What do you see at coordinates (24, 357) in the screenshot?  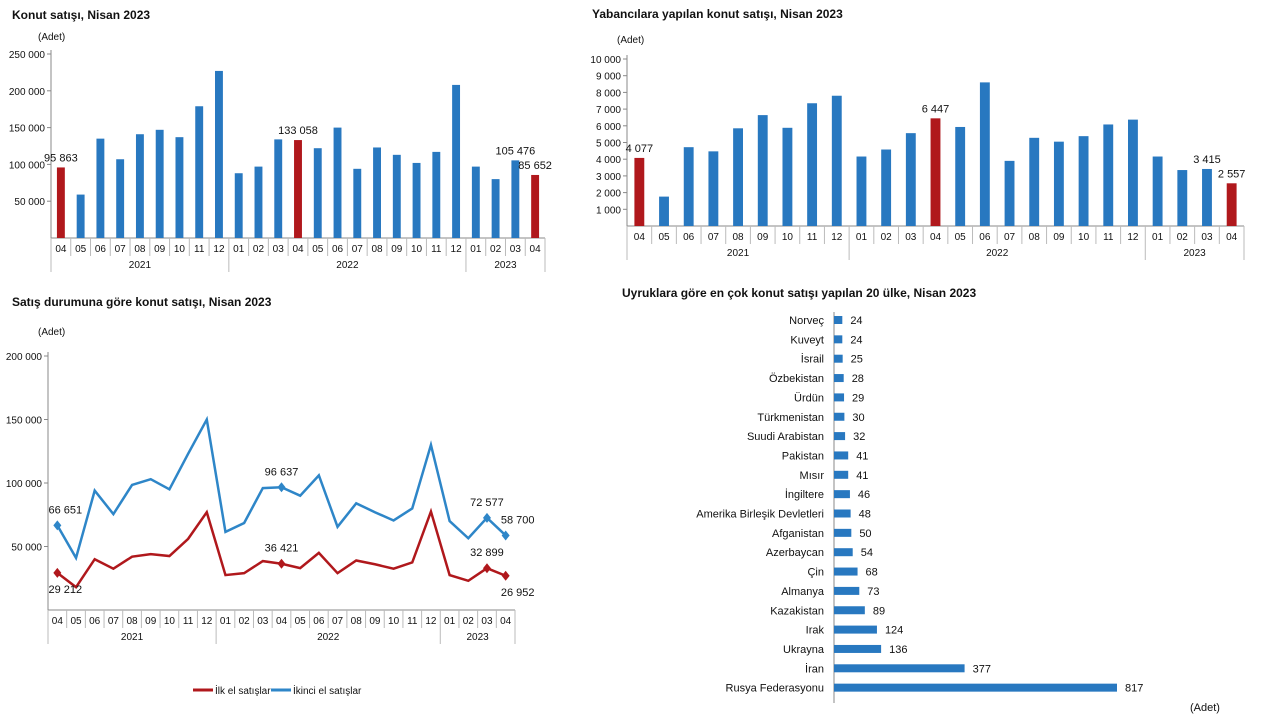 I see `y-tick-label: 200 000` at bounding box center [24, 357].